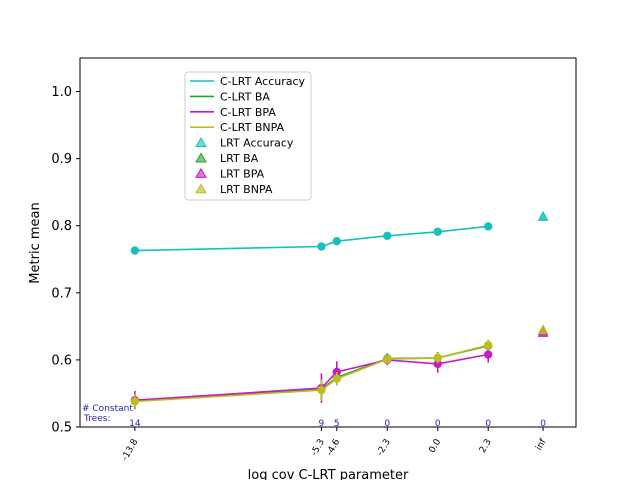  I want to click on y-axis-label: Metric mean, so click(35, 242).